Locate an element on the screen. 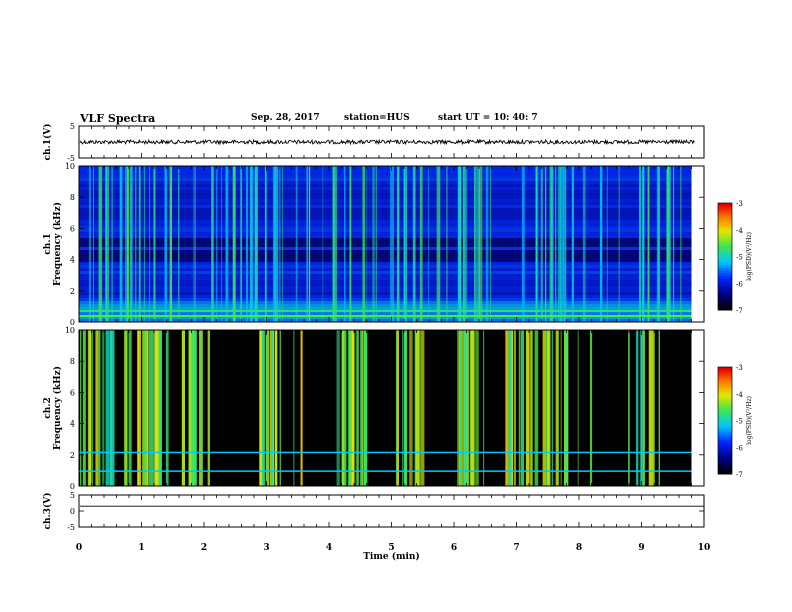  x-tick-label: 7 is located at coordinates (516, 548).